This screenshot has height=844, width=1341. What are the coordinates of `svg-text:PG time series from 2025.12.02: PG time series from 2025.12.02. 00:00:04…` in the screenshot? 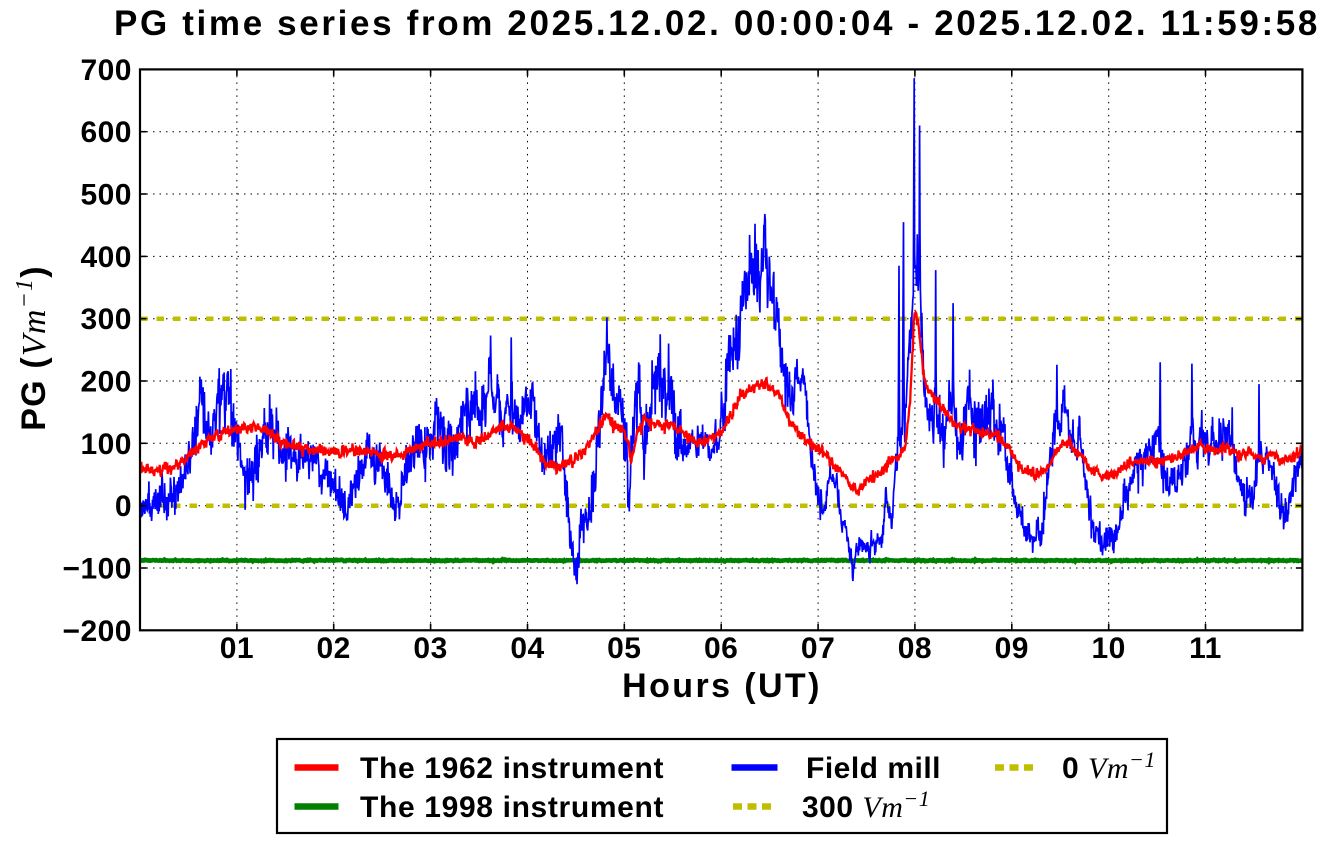 It's located at (717, 23).